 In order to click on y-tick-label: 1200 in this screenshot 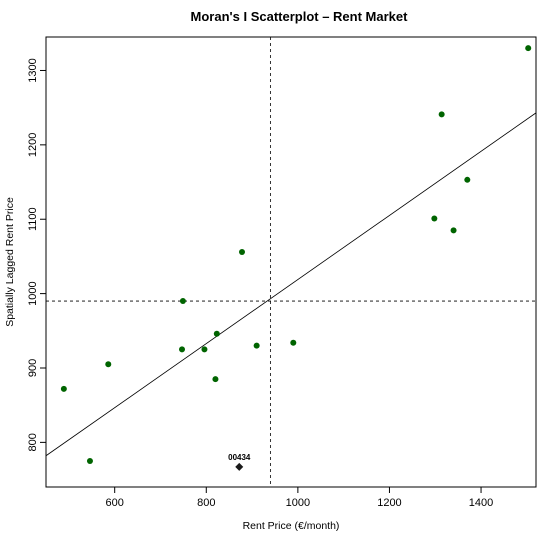, I will do `click(33, 145)`.